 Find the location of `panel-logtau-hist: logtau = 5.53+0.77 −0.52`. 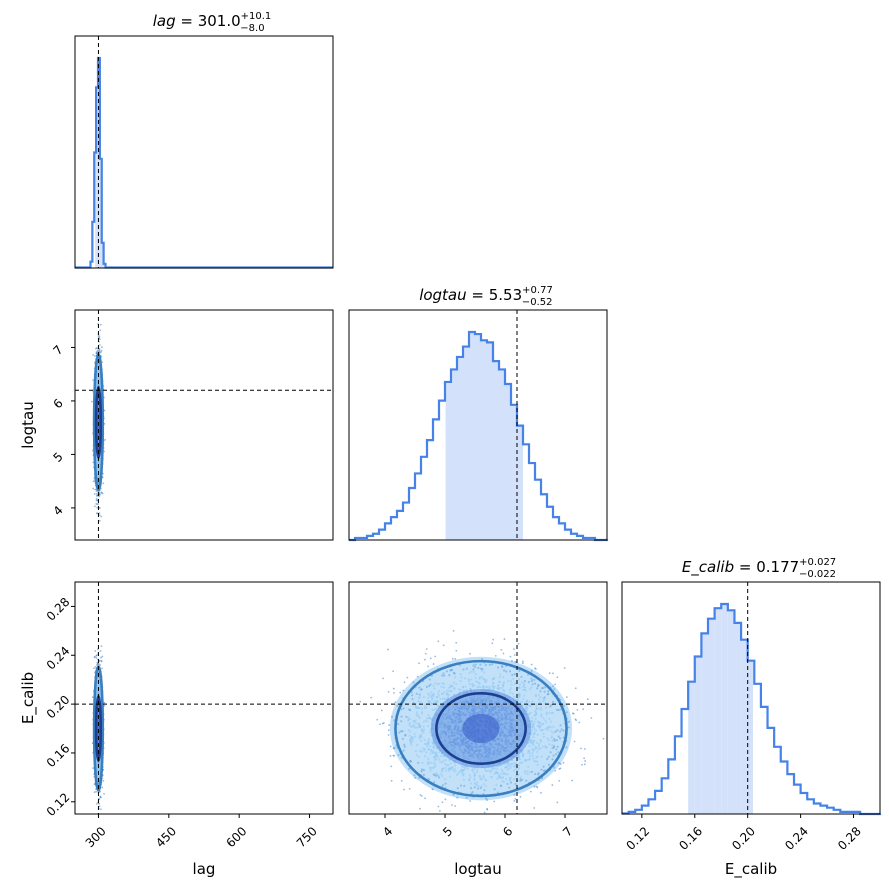

panel-logtau-hist: logtau = 5.53+0.77 −0.52 is located at coordinates (478, 413).